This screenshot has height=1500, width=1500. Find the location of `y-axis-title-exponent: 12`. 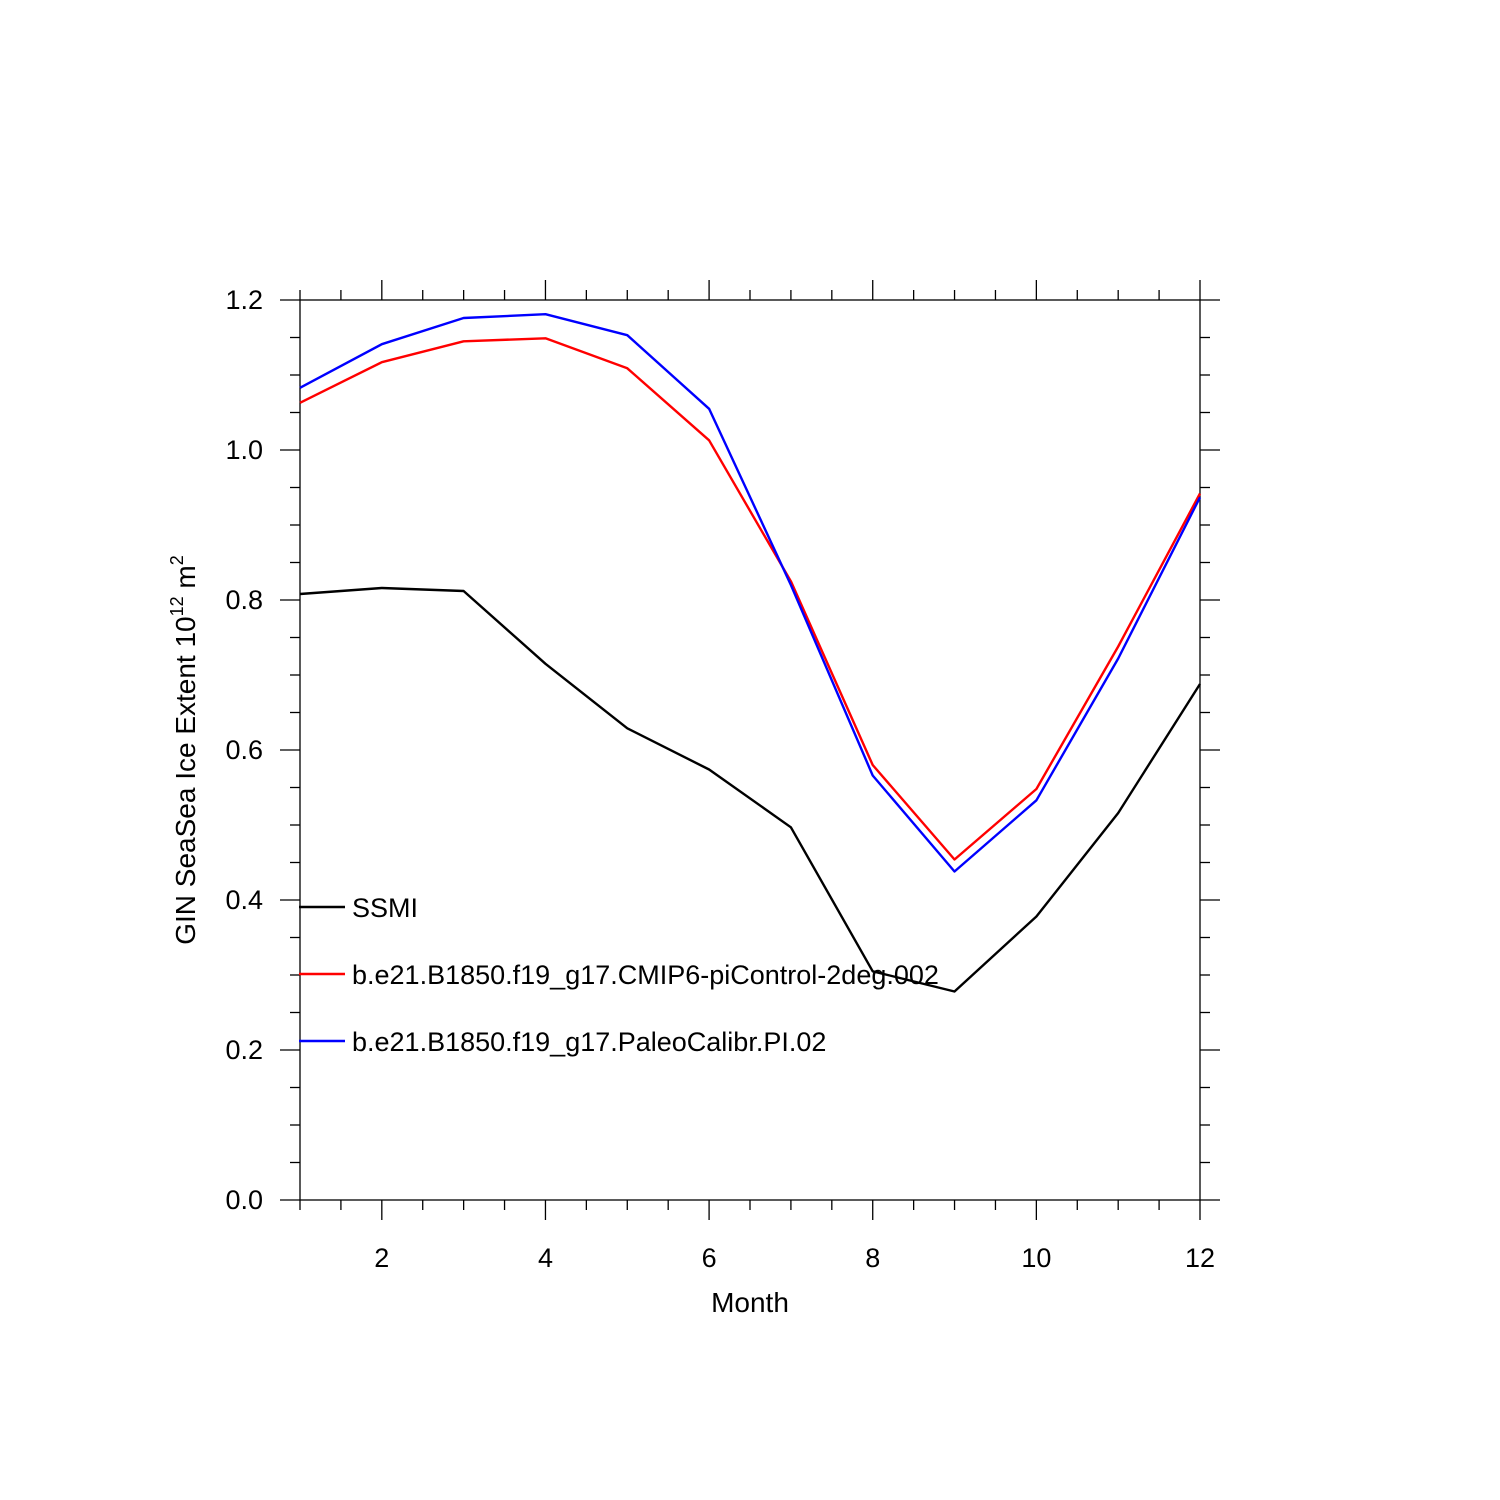

y-axis-title-exponent: 12 is located at coordinates (177, 606).